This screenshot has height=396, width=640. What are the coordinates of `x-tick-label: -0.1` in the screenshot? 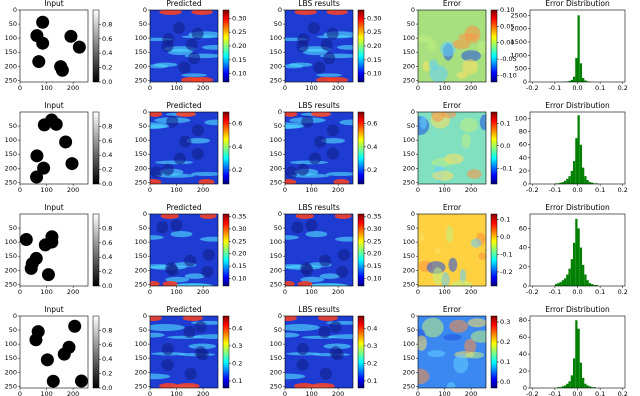 It's located at (555, 88).